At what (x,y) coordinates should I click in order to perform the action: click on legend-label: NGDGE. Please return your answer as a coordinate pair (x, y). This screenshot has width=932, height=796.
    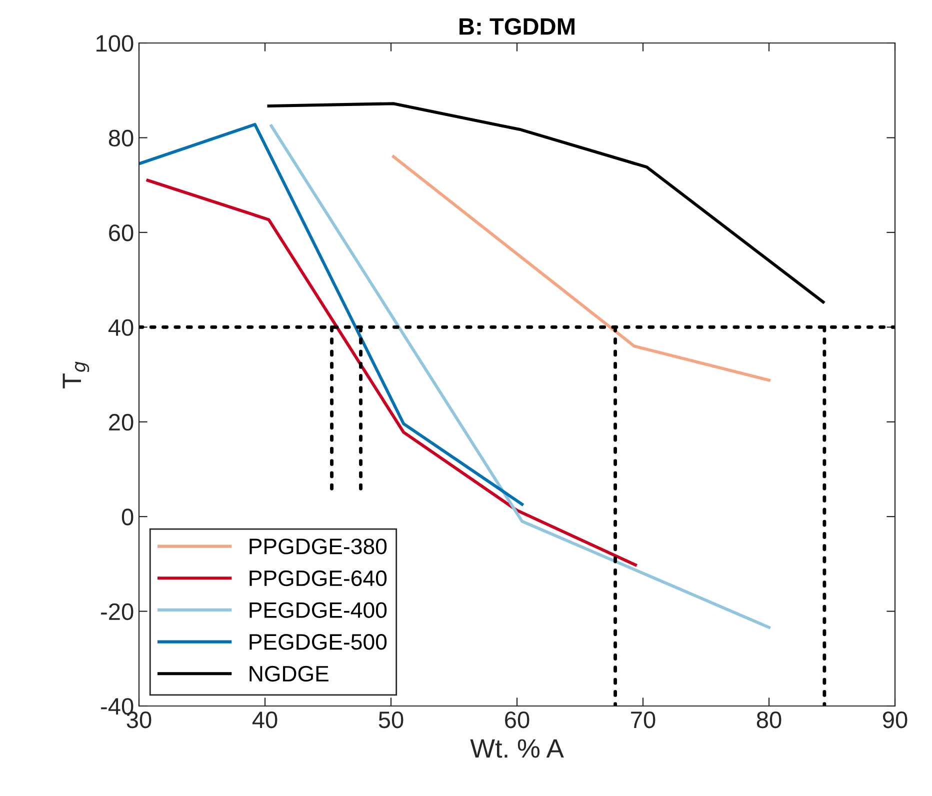
    Looking at the image, I should click on (289, 674).